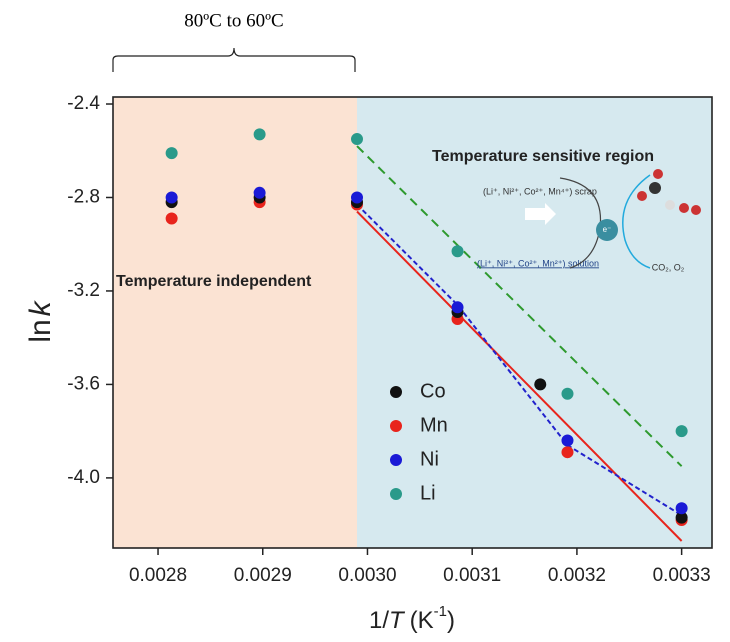 The image size is (730, 642). I want to click on bracket, so click(234, 59).